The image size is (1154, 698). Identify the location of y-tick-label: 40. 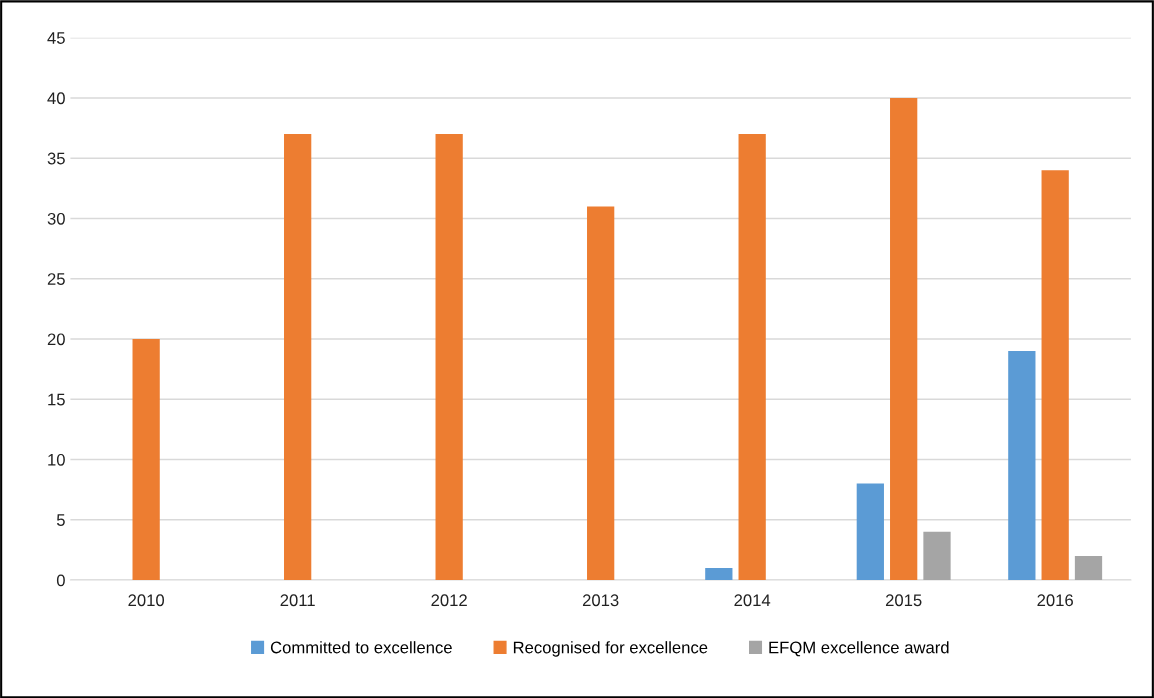
(56, 98).